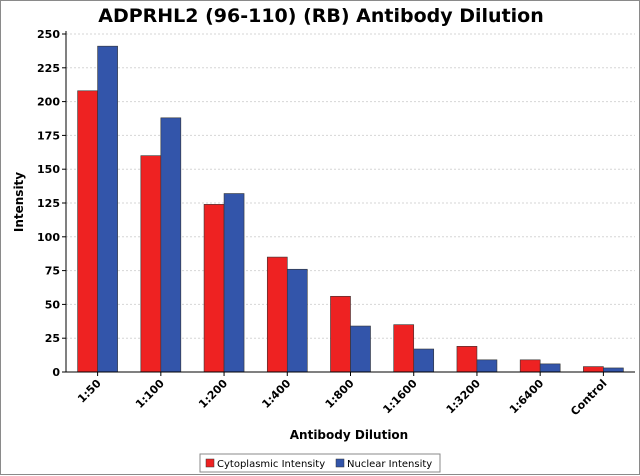  Describe the element at coordinates (56, 372) in the screenshot. I see `y-tick-label: 0` at that location.